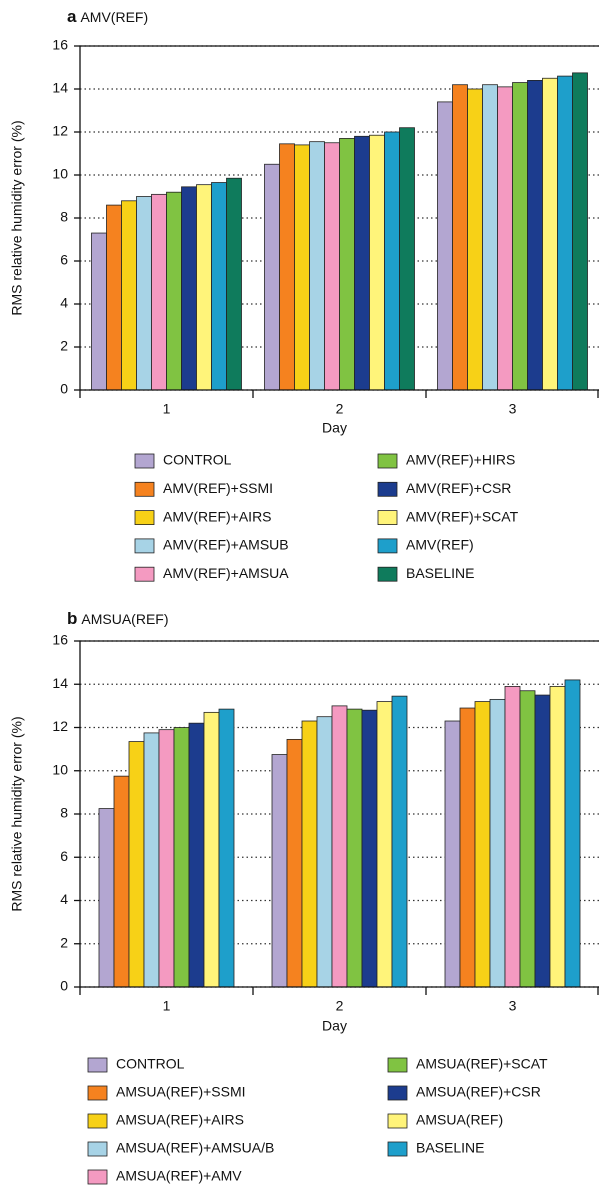 This screenshot has width=599, height=1189. Describe the element at coordinates (114, 17) in the screenshot. I see `title-text: AMV(REF)` at that location.